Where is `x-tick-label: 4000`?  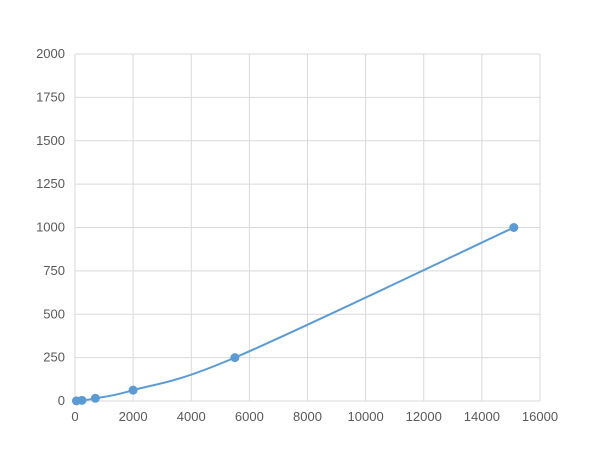
x-tick-label: 4000 is located at coordinates (191, 416).